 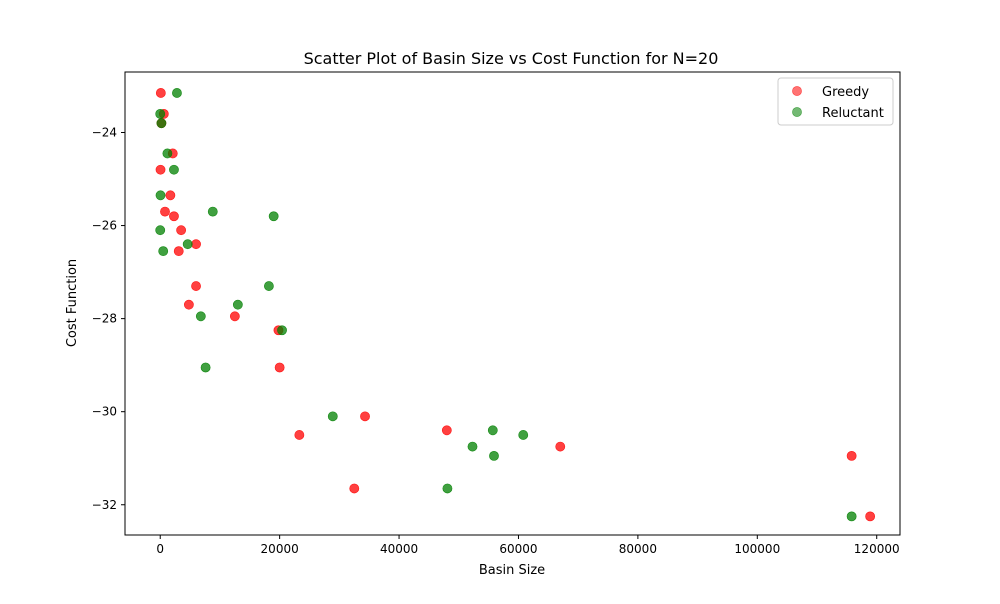 What do you see at coordinates (638, 549) in the screenshot?
I see `x-tick-label: 80000` at bounding box center [638, 549].